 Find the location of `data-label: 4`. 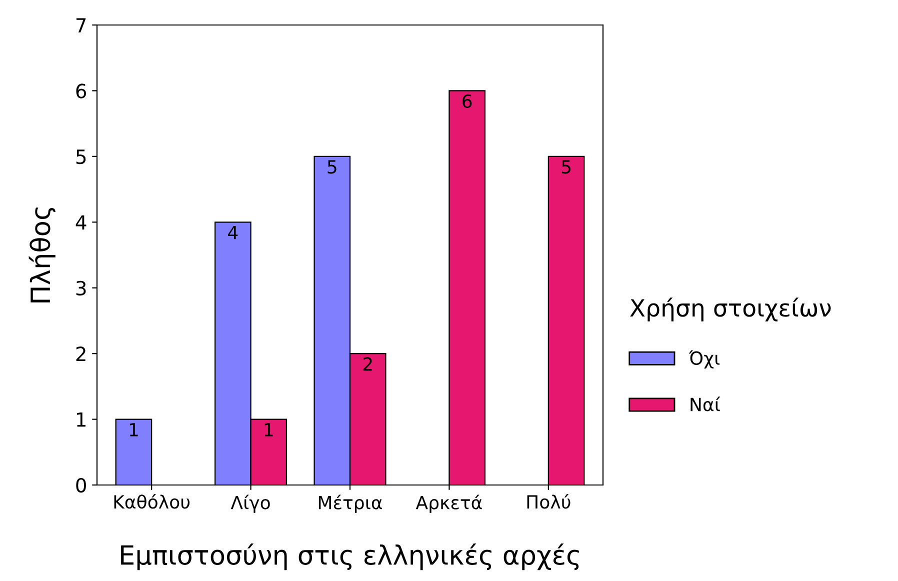

data-label: 4 is located at coordinates (233, 233).